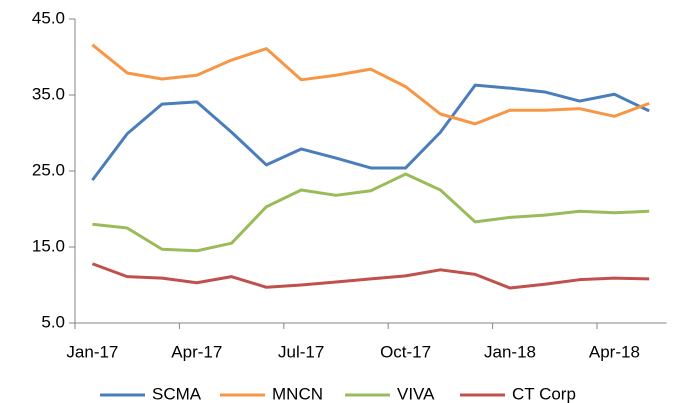  Describe the element at coordinates (405, 351) in the screenshot. I see `x-tick-label: Oct-17` at that location.